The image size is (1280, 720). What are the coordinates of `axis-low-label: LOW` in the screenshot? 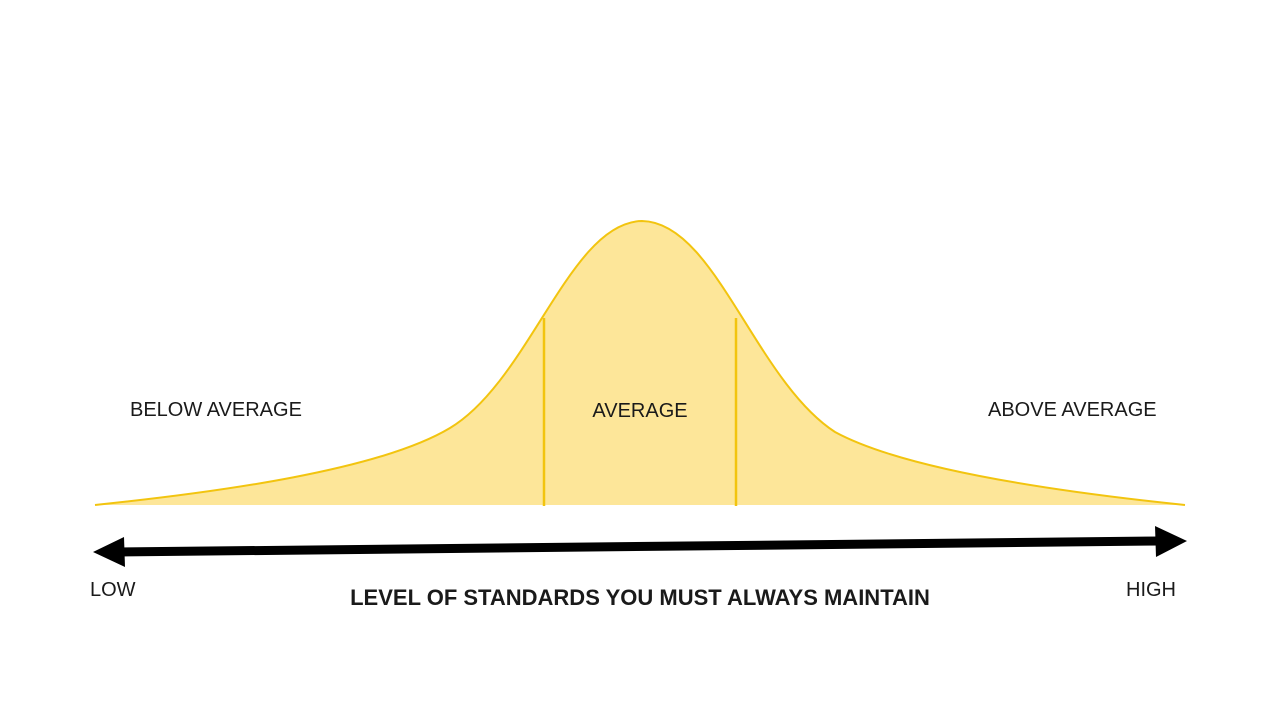 It's located at (113, 590).